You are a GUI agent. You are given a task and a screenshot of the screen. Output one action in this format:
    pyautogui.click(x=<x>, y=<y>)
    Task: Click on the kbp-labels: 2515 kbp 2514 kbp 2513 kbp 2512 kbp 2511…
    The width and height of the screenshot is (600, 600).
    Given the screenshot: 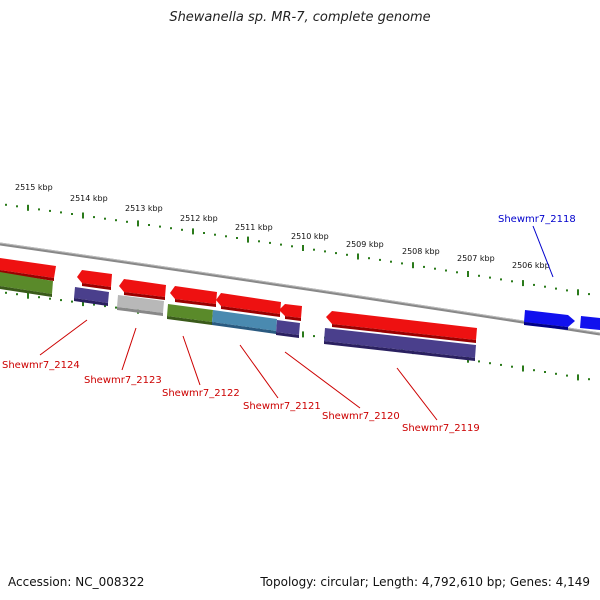 What is the action you would take?
    pyautogui.click(x=282, y=226)
    